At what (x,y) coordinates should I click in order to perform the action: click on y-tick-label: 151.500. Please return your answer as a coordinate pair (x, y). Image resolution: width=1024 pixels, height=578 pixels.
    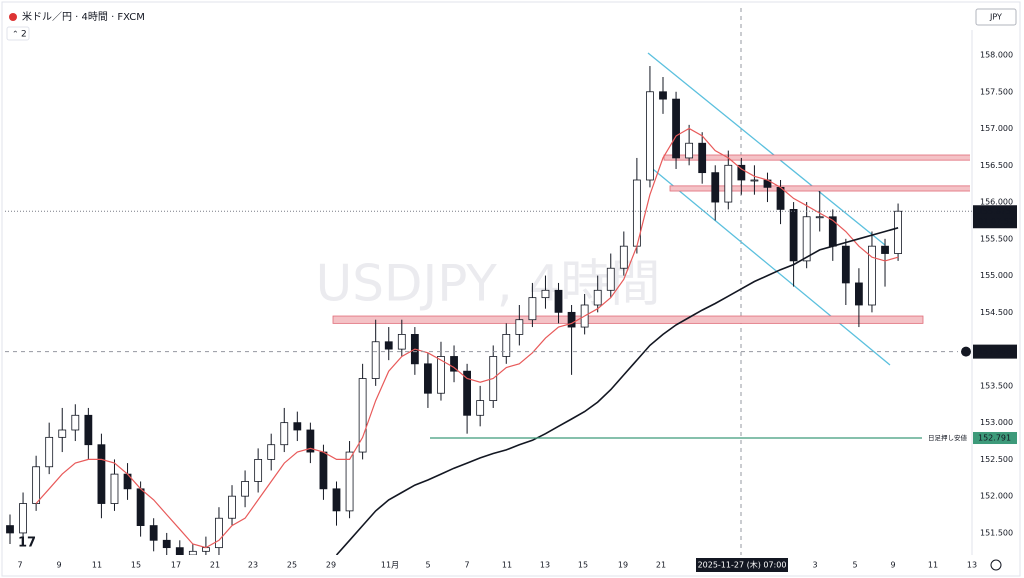
    Looking at the image, I should click on (996, 532).